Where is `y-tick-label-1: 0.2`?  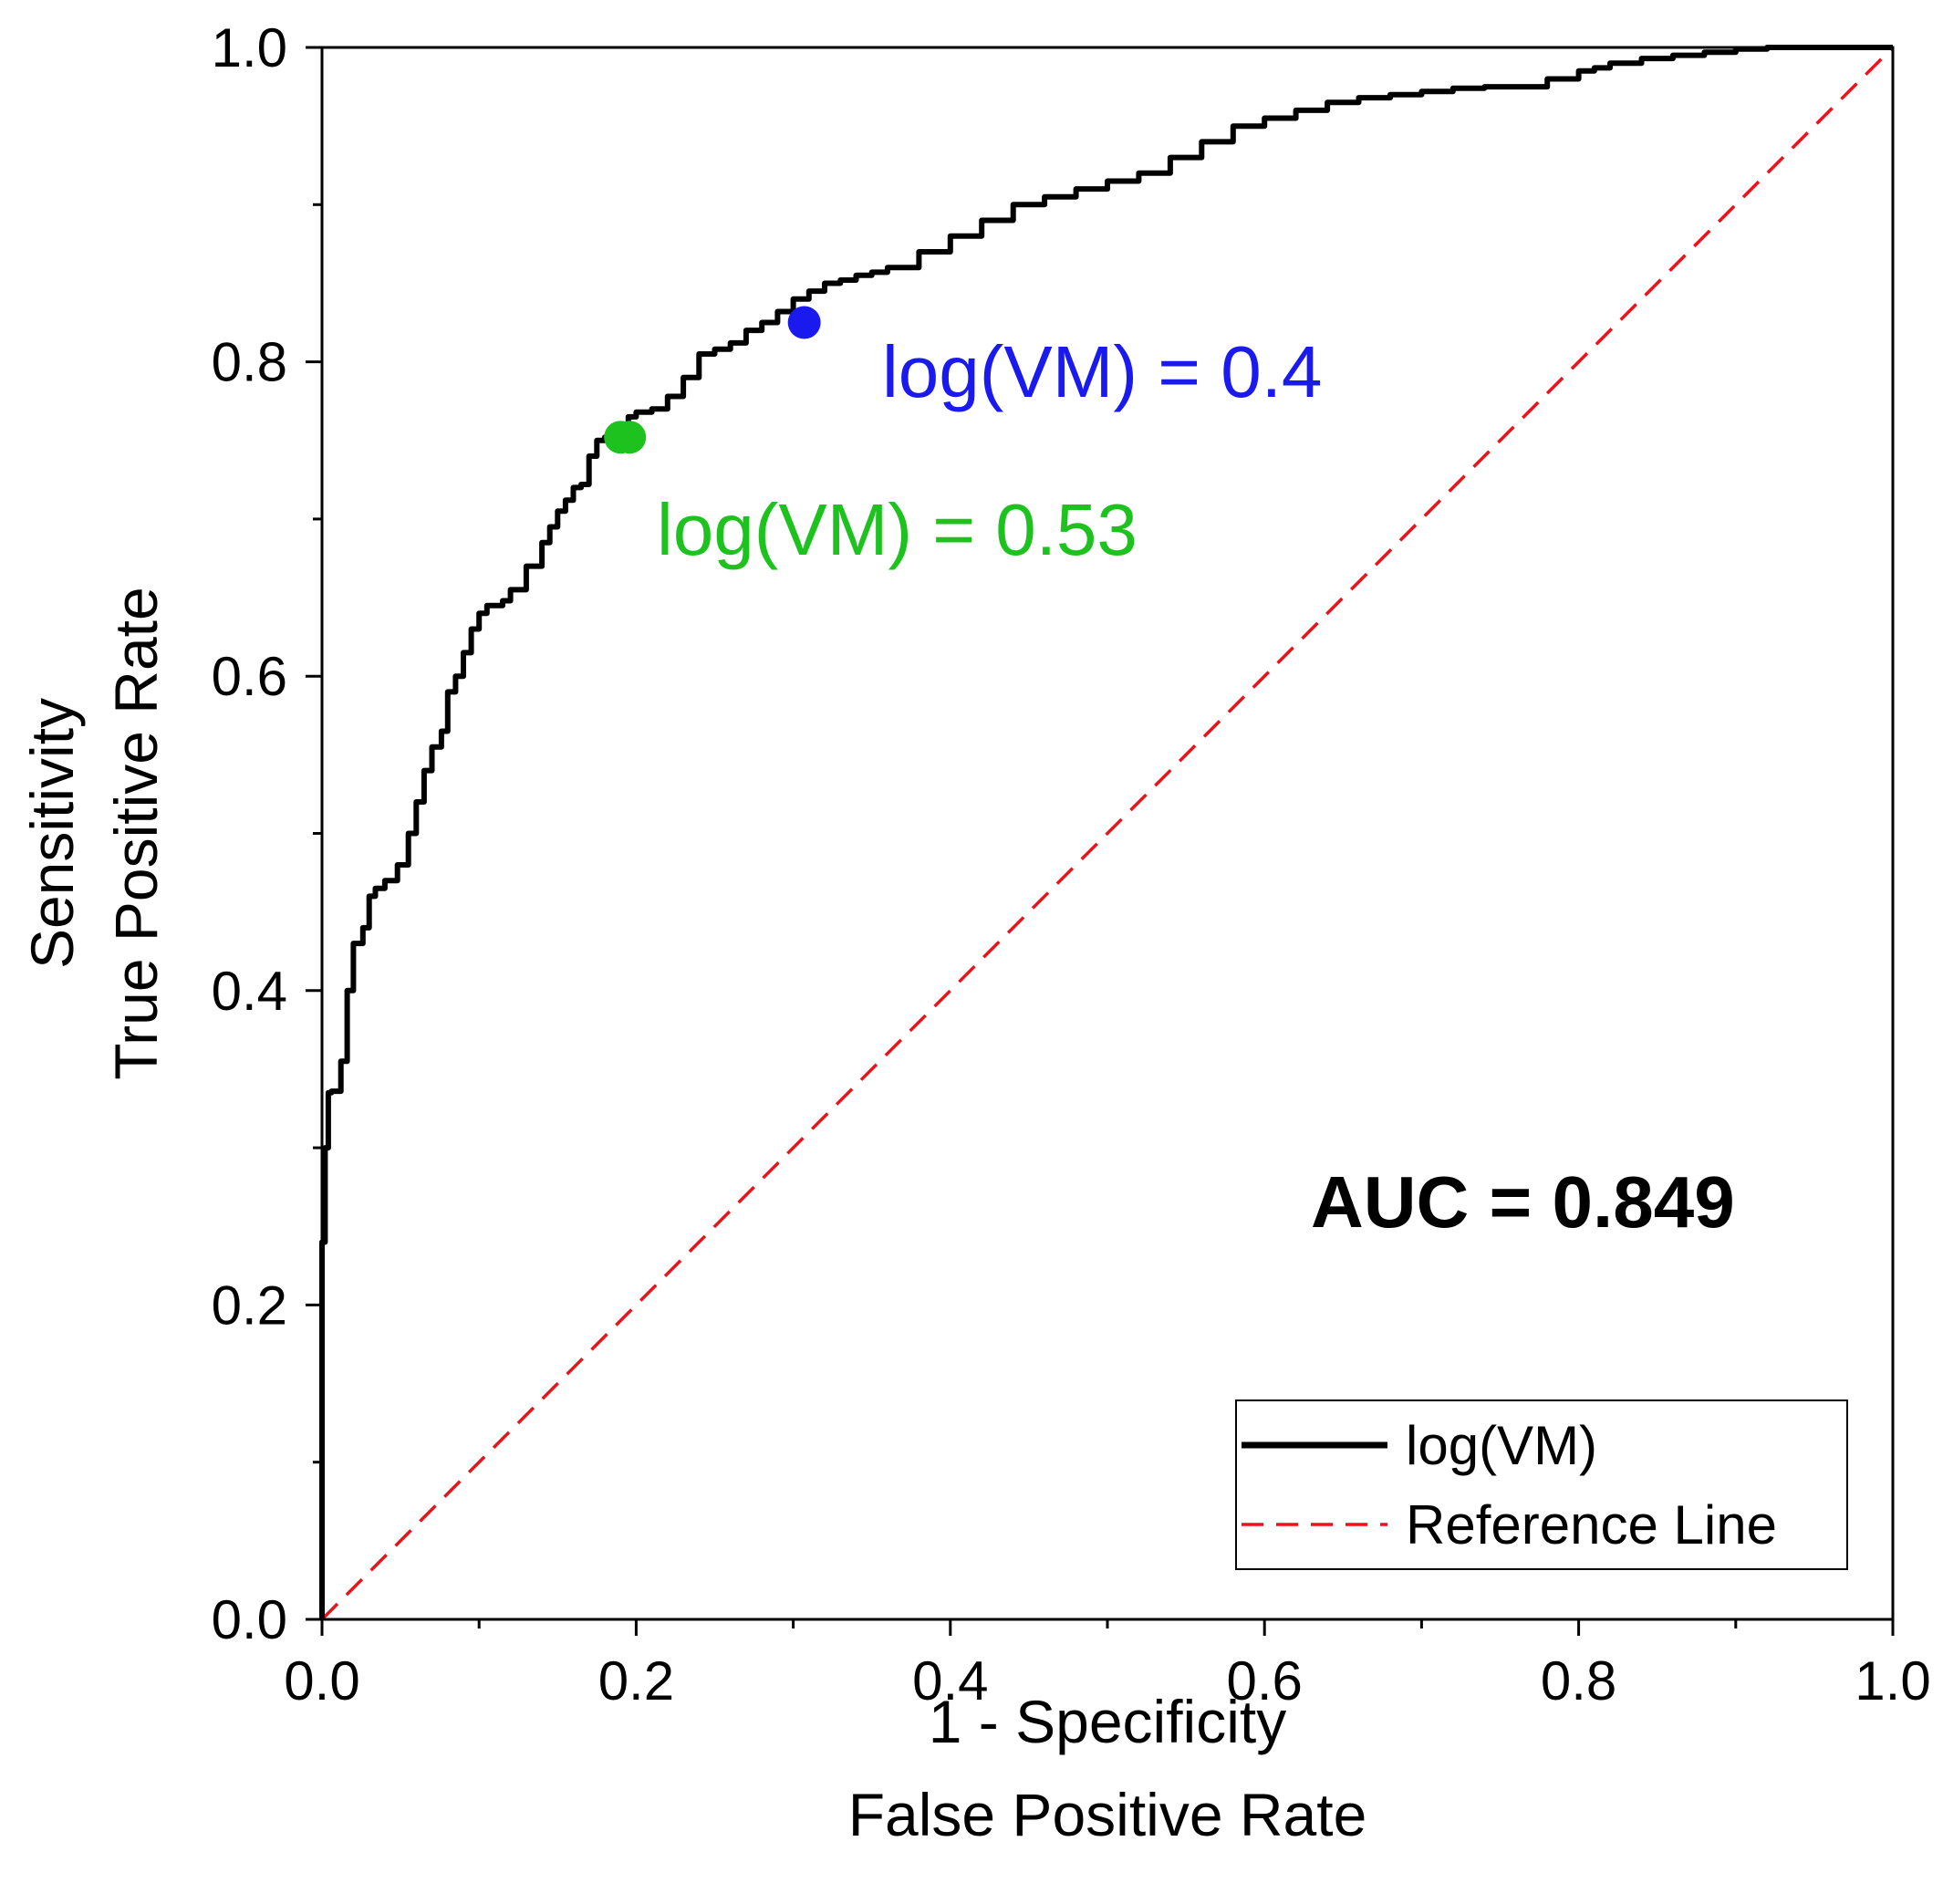 y-tick-label-1: 0.2 is located at coordinates (250, 1306).